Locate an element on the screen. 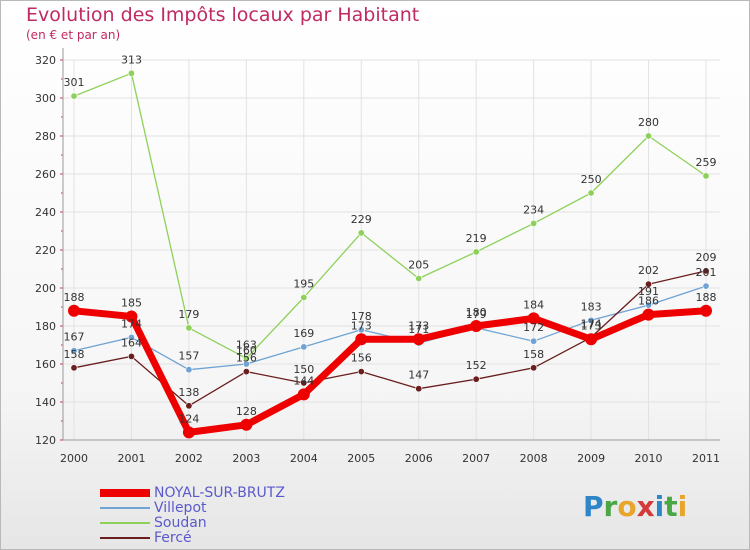 Image resolution: width=750 pixels, height=550 pixels. data-label-villepot: 171 is located at coordinates (418, 329).